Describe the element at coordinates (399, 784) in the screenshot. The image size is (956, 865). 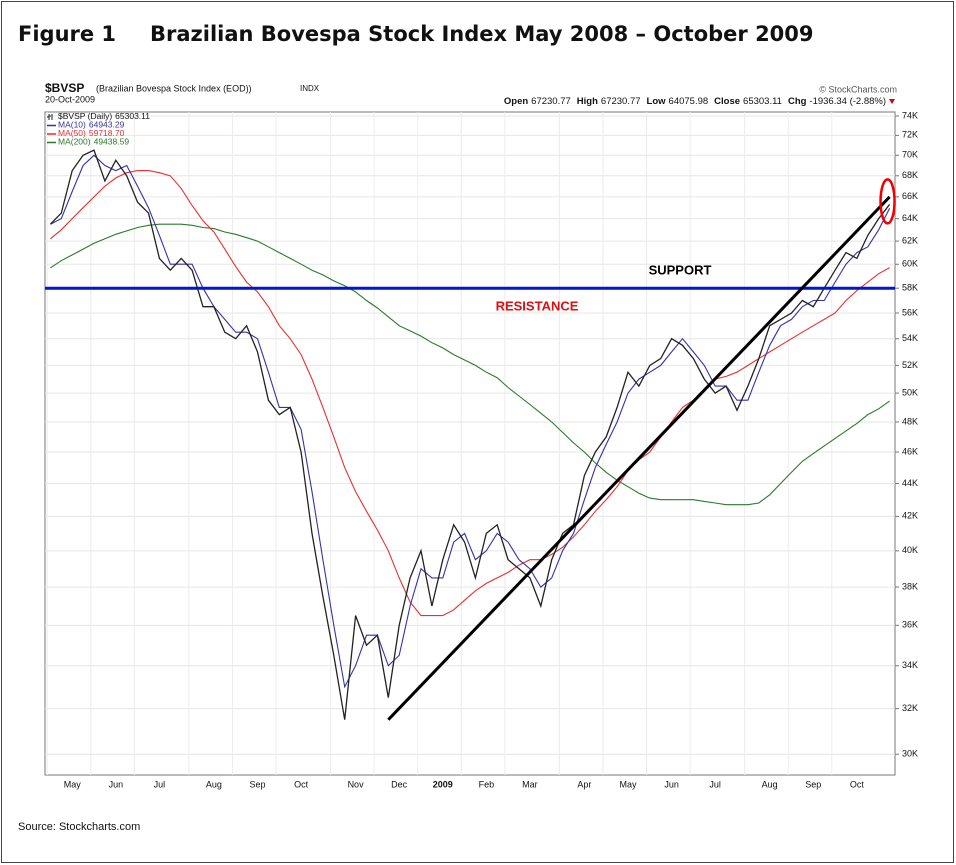
I see `x-tick-label: Dec` at that location.